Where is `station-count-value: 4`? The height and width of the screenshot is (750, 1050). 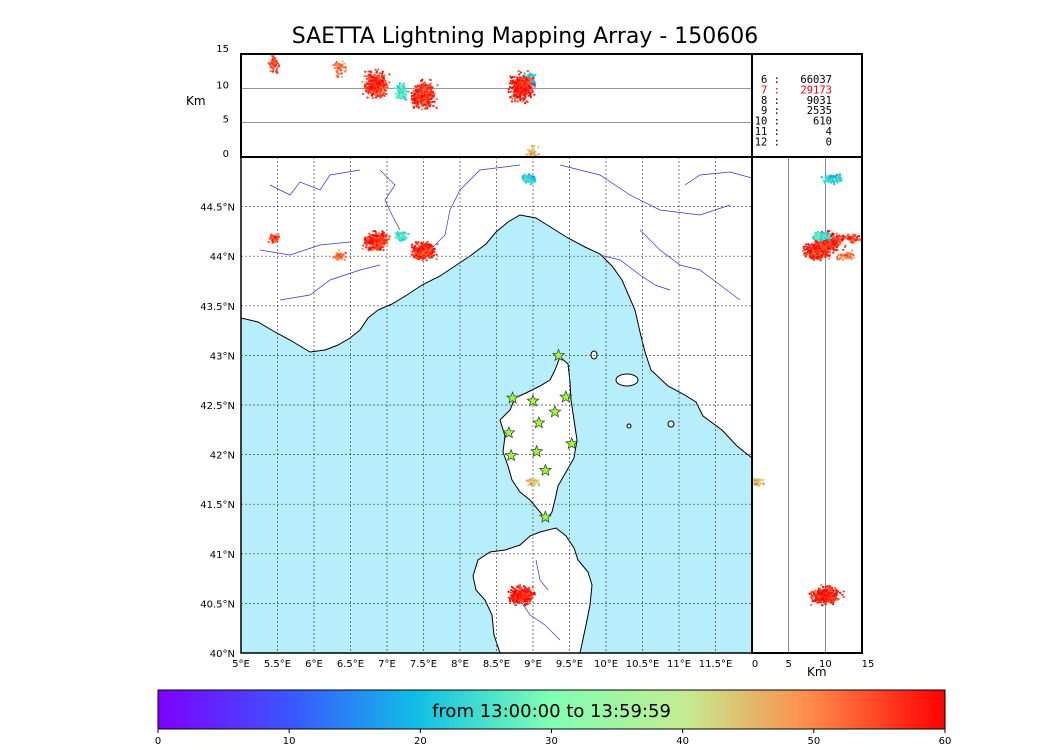
station-count-value: 4 is located at coordinates (829, 132).